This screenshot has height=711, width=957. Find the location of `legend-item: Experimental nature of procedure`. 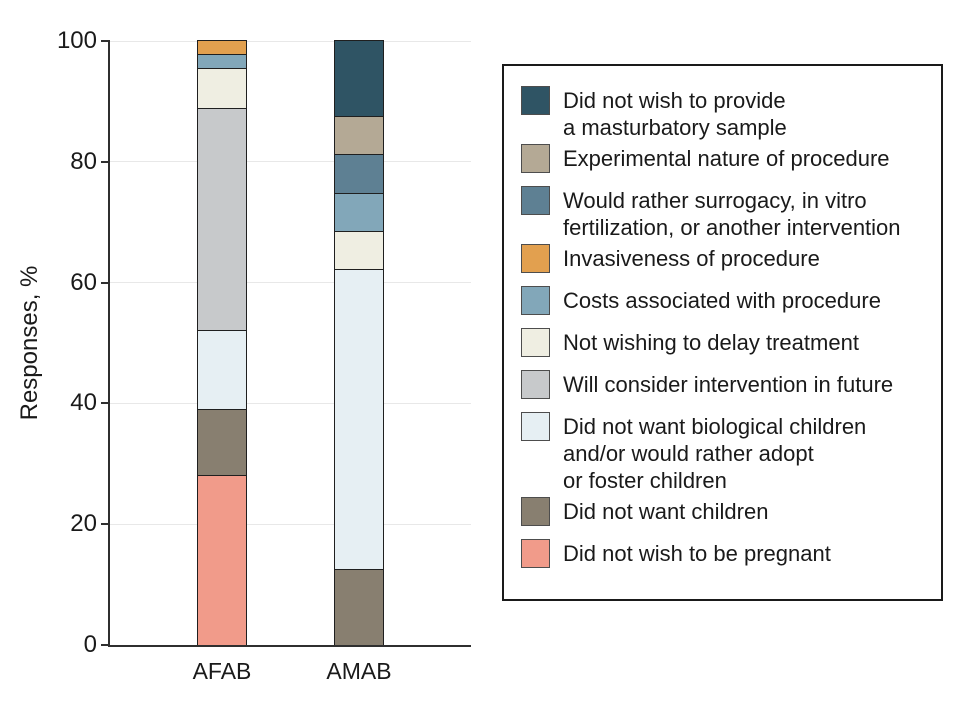

legend-item: Experimental nature of procedure is located at coordinates (724, 158).